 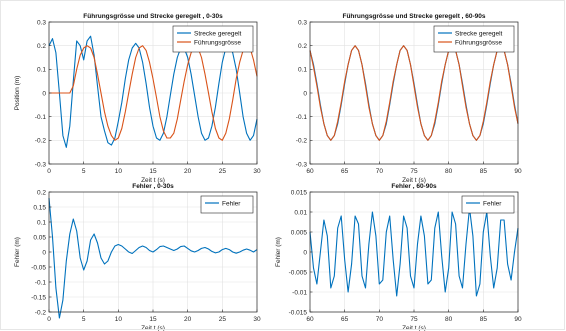 What do you see at coordinates (38, 297) in the screenshot?
I see `y-tick-label: -0.15` at bounding box center [38, 297].